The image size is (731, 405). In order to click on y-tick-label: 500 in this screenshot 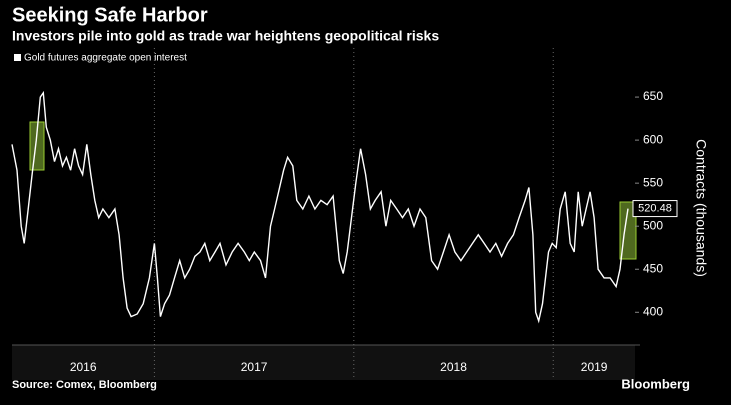, I will do `click(653, 225)`.